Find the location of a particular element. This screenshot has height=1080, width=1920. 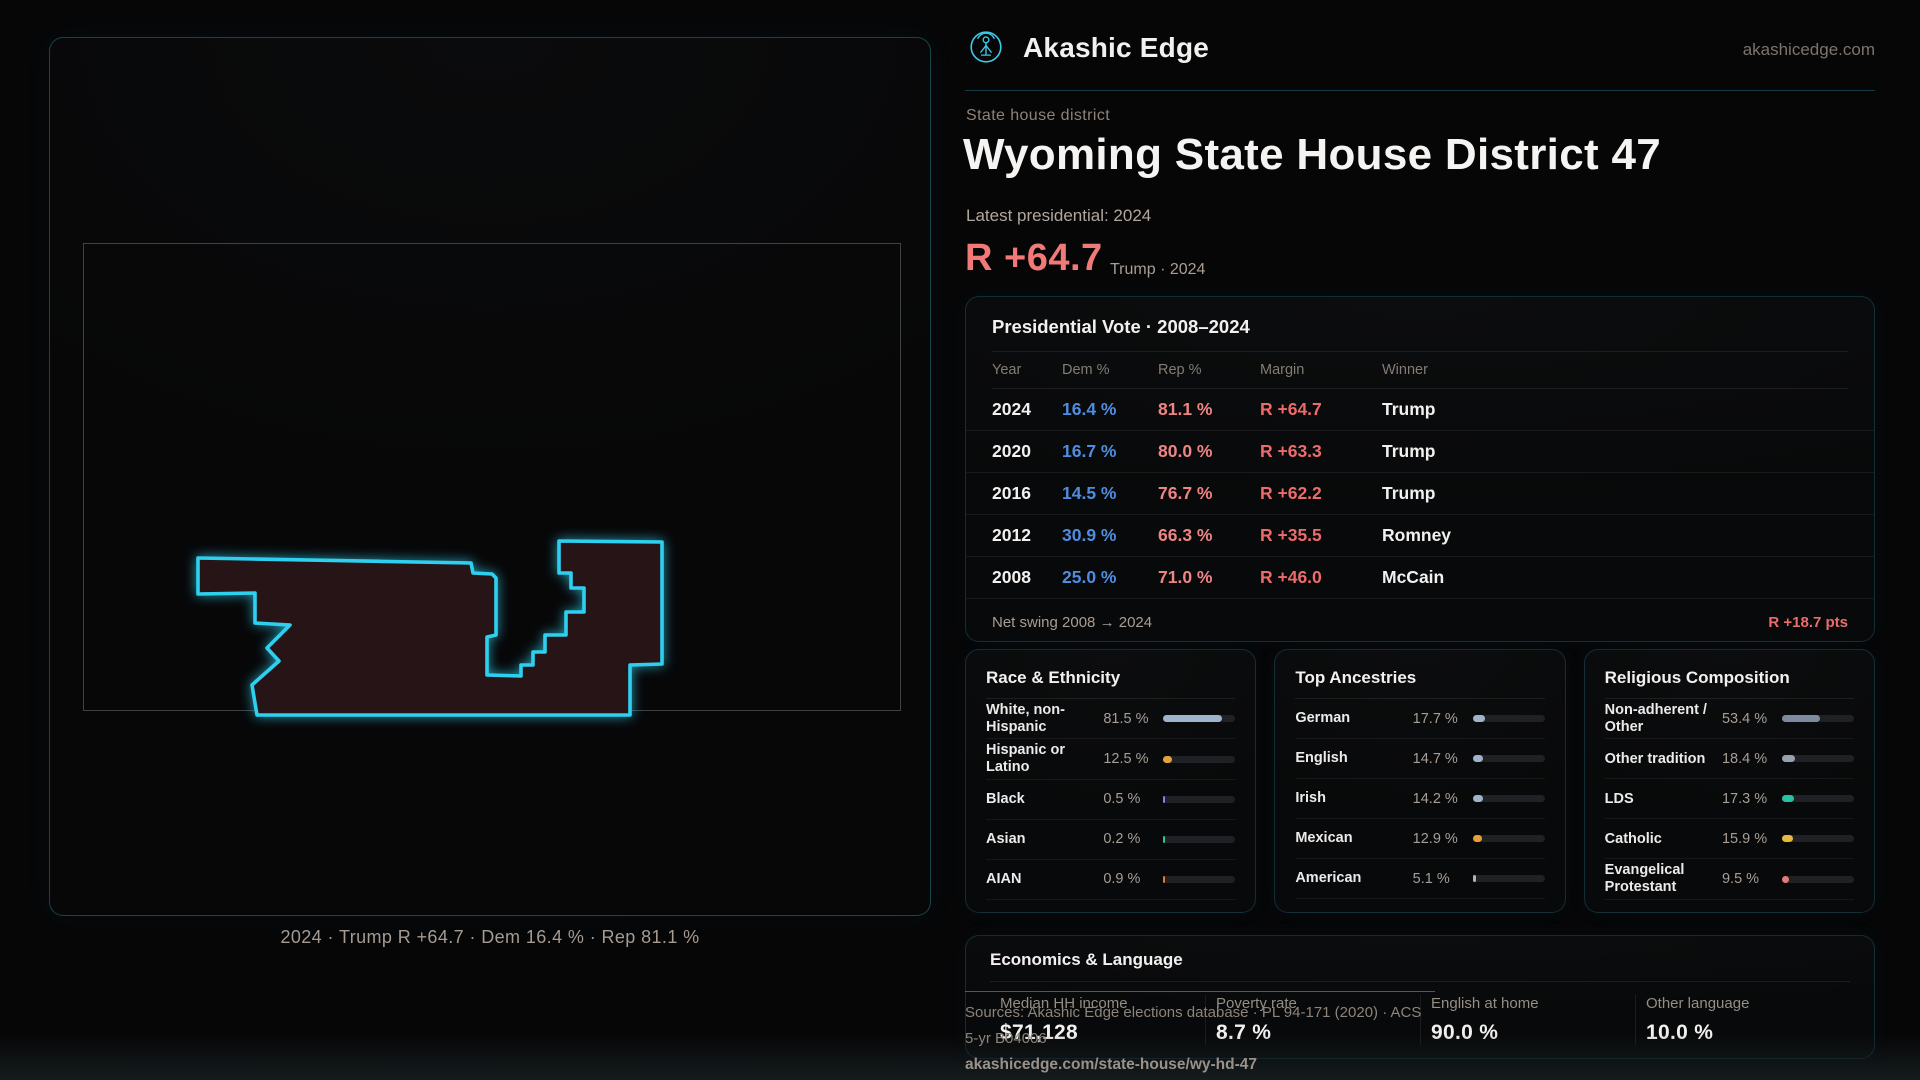

stat-value: 15.9 % is located at coordinates (1744, 838).